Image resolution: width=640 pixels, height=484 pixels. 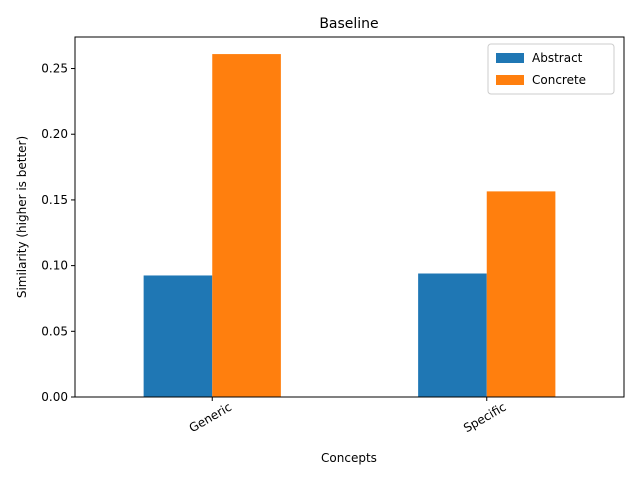 I want to click on legend-label-abstract: Abstract, so click(x=557, y=58).